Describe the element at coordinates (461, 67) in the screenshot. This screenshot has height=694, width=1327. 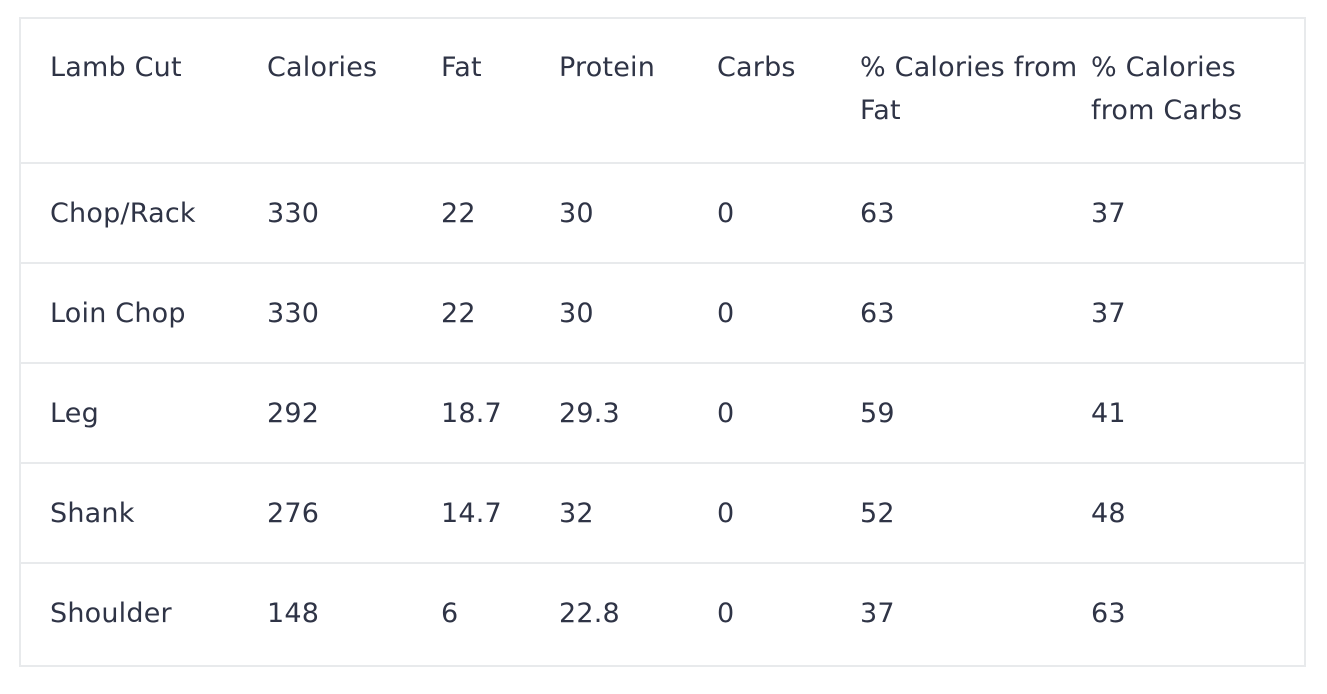
I see `column-header-fat: Fat` at that location.